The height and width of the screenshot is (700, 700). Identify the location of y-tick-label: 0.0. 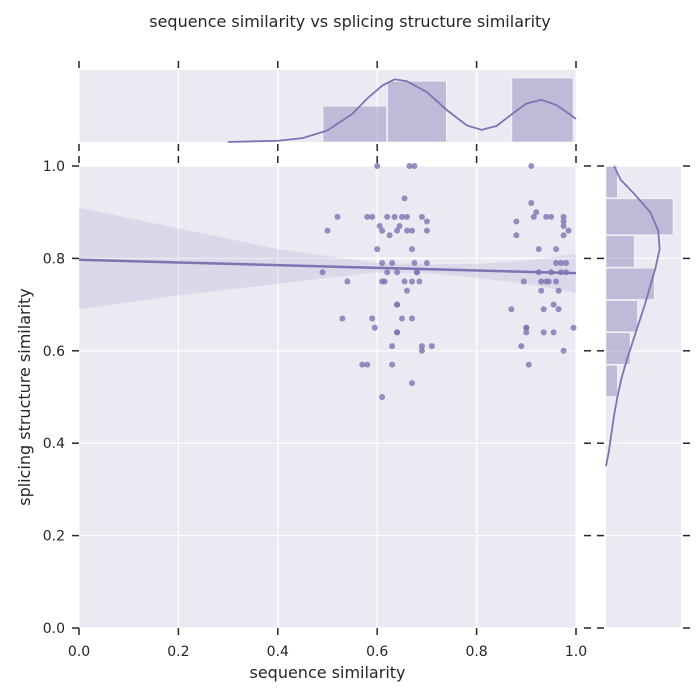
(54, 629).